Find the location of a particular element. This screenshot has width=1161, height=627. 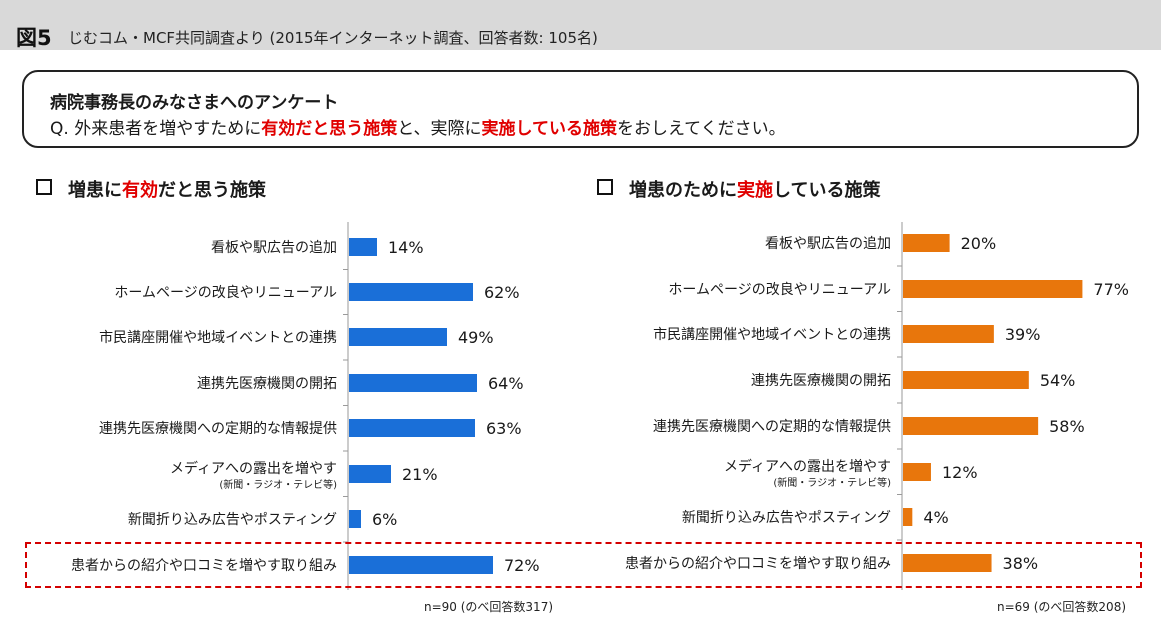

right-category-sublabel: (新聞・ラジオ・テレビ等) is located at coordinates (832, 482).